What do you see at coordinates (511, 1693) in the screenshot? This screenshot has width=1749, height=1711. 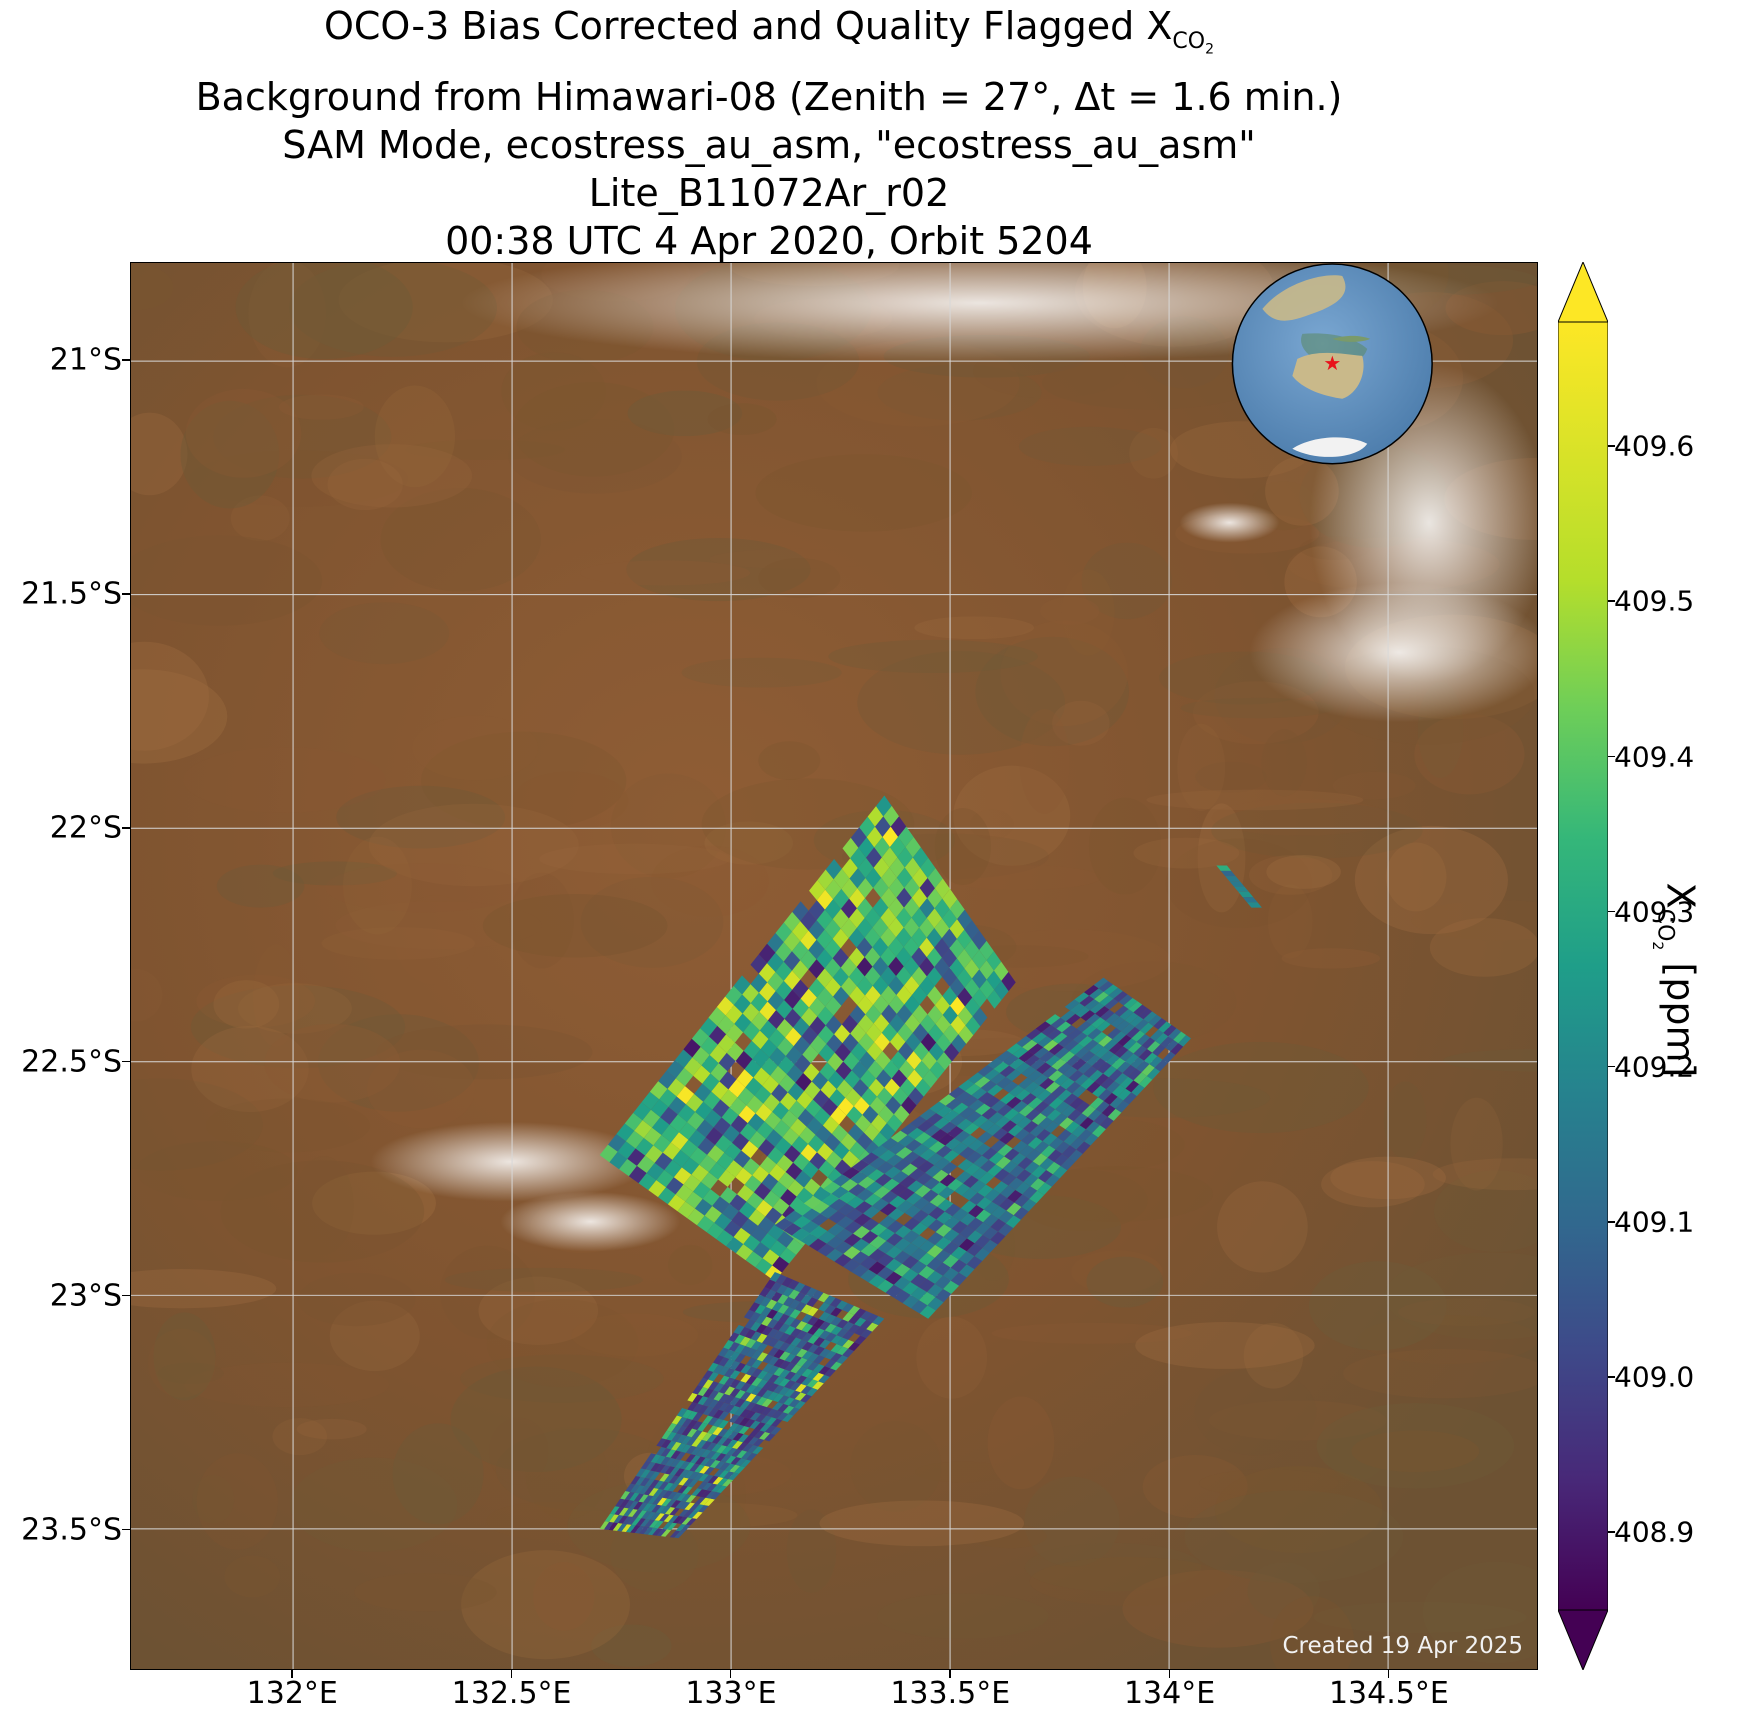 I see `longitude-tick-label: 132.5°E` at bounding box center [511, 1693].